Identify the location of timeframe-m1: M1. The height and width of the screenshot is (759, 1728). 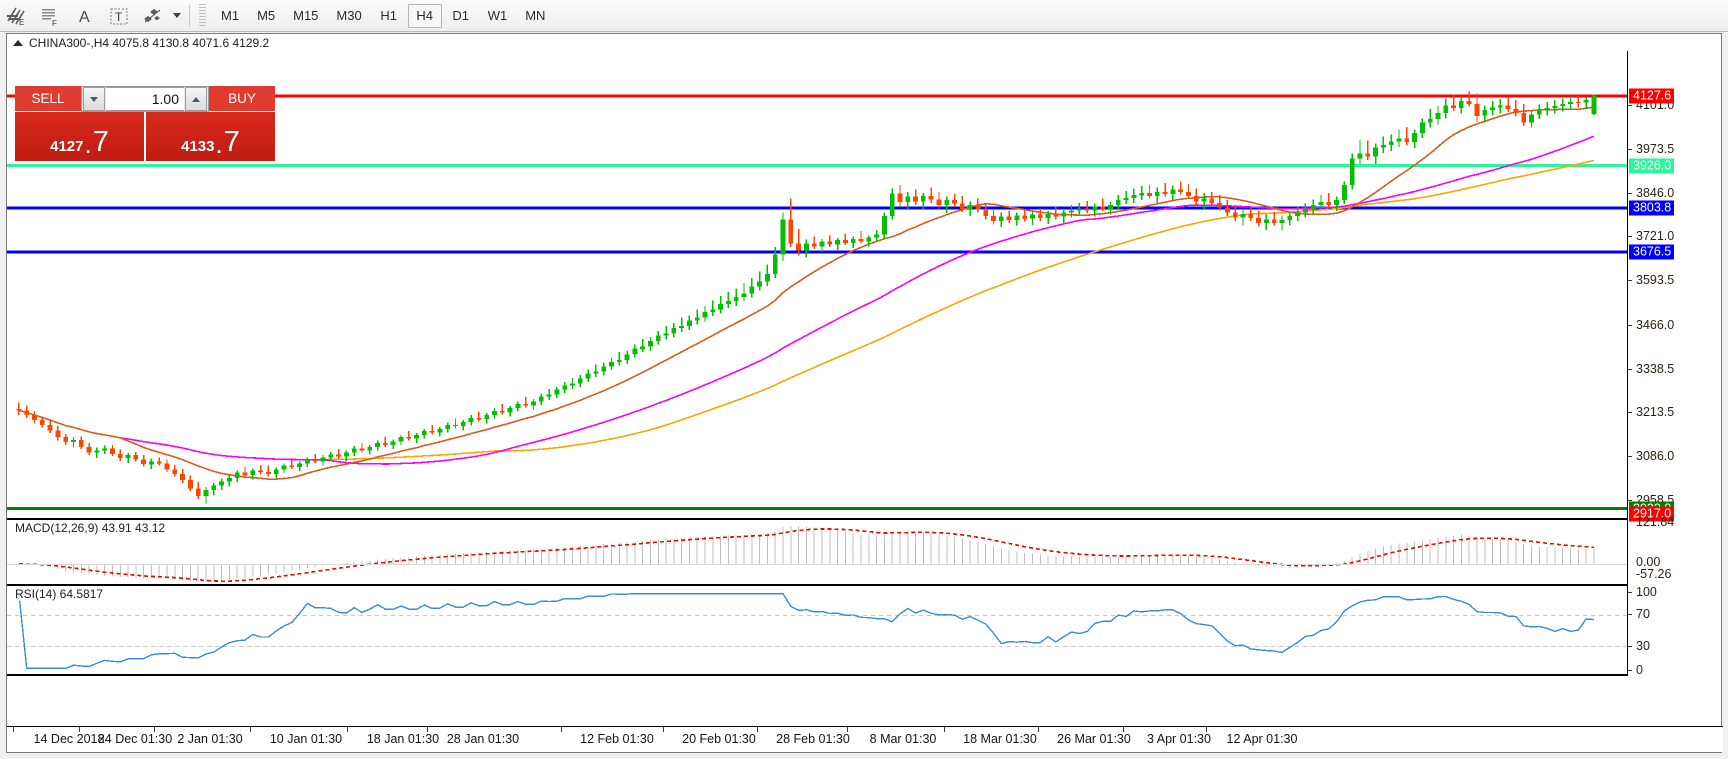
(230, 15).